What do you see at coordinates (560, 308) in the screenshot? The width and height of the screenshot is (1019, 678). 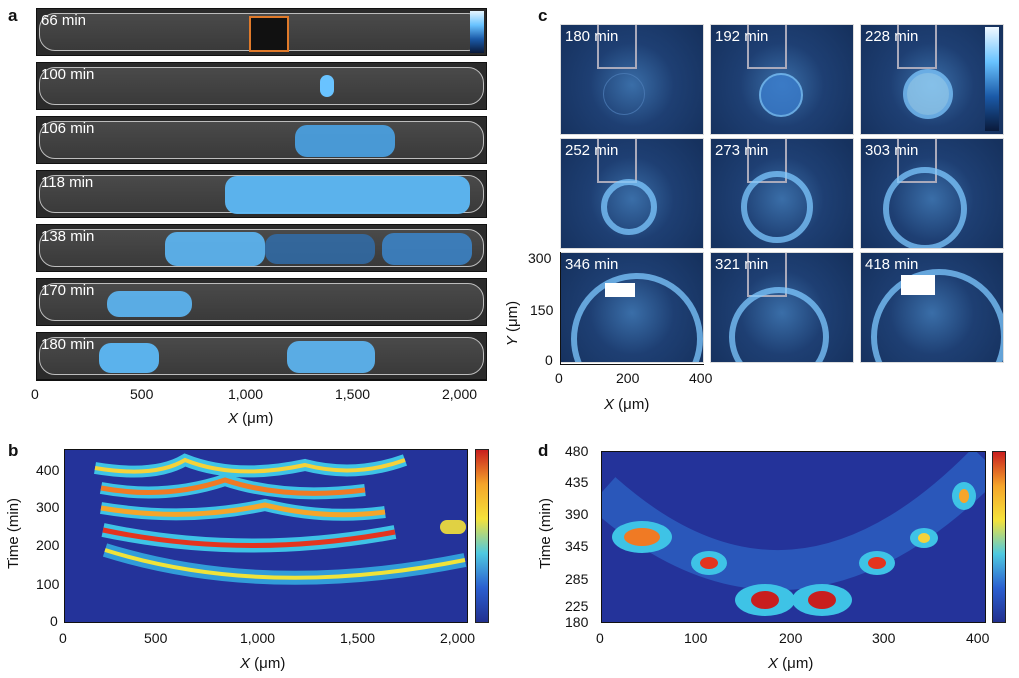 I see `panel-c-y-axis` at bounding box center [560, 308].